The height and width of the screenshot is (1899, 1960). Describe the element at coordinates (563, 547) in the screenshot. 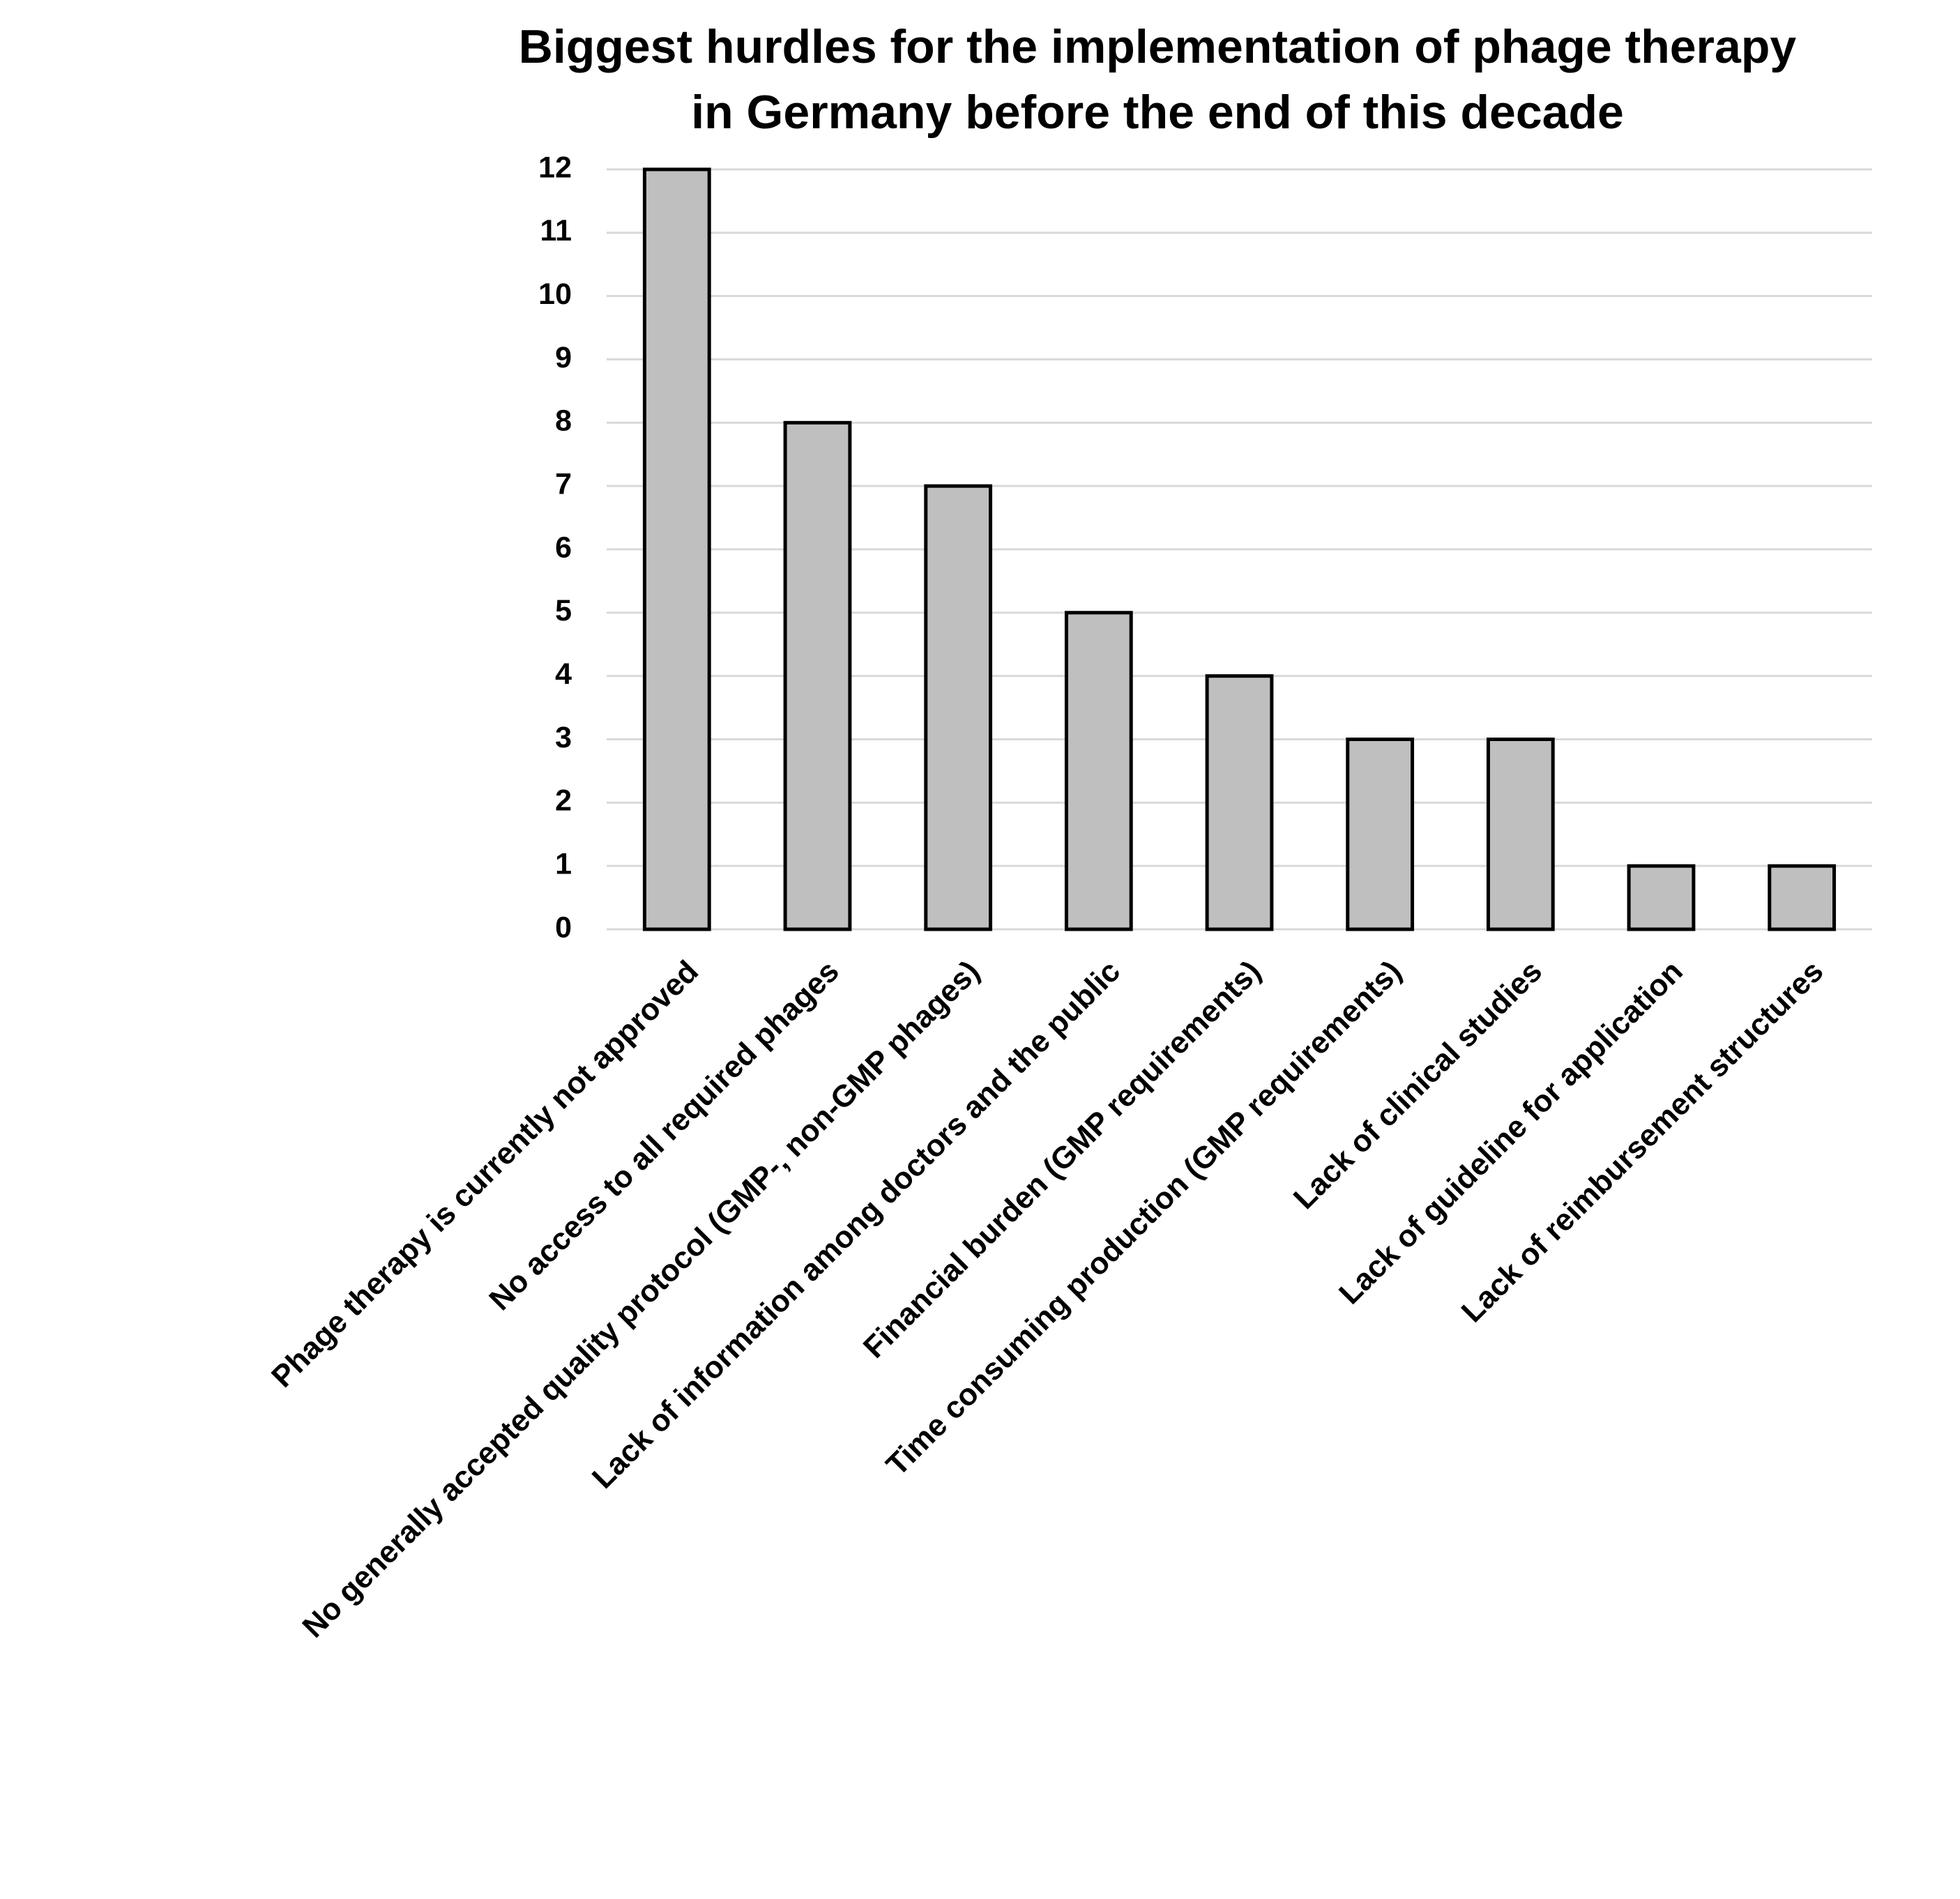

I see `y-tick-label: 6` at that location.